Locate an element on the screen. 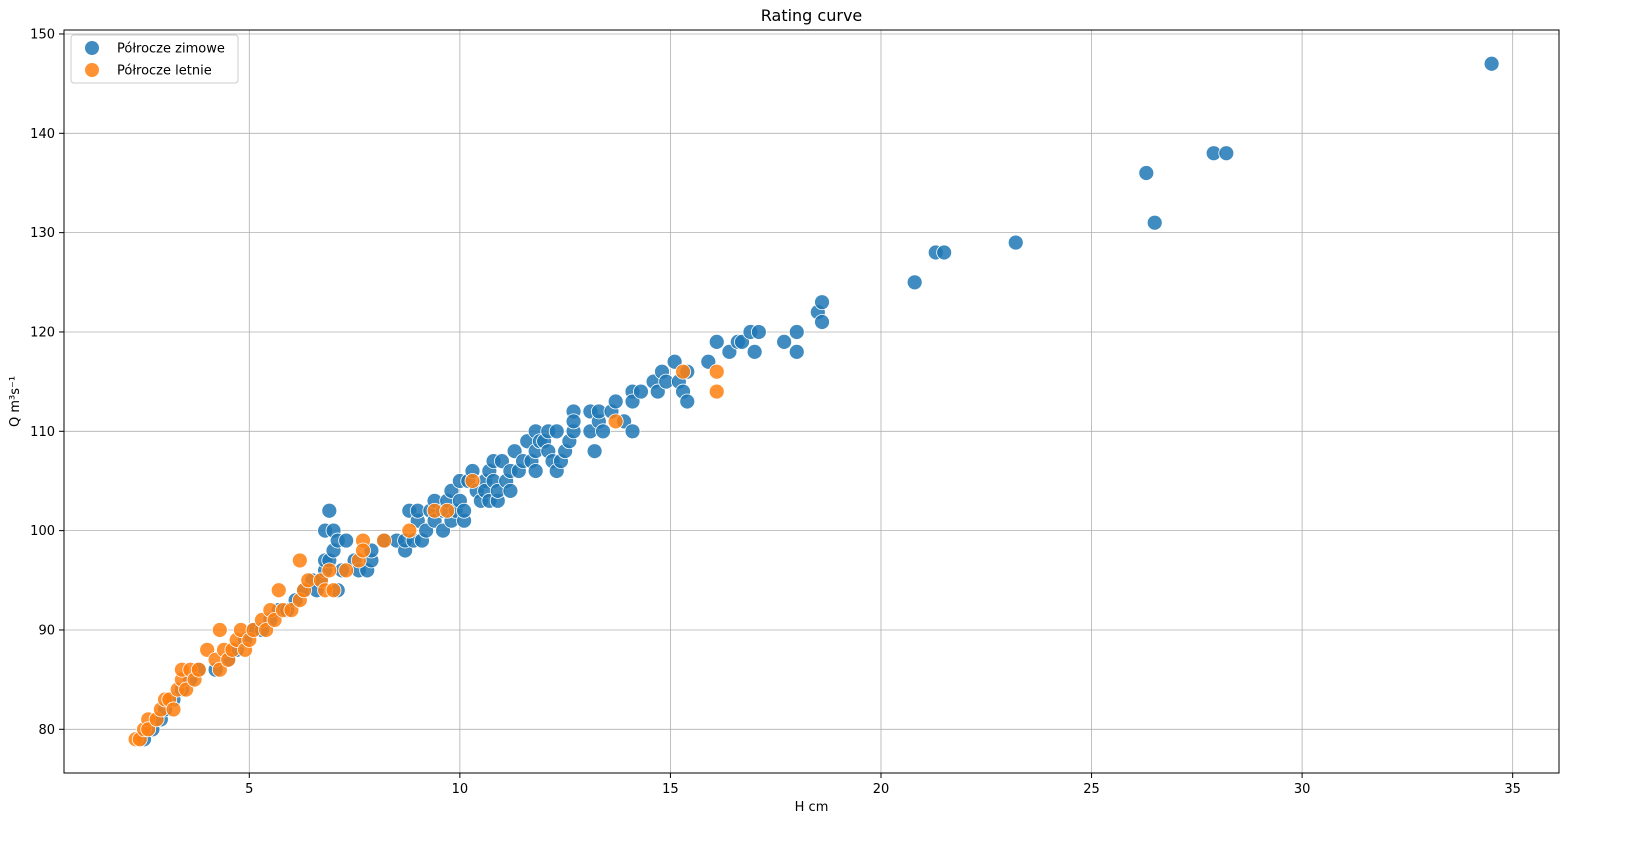 Image resolution: width=1625 pixels, height=853 pixels. y-tick-label: 120 is located at coordinates (42, 332).